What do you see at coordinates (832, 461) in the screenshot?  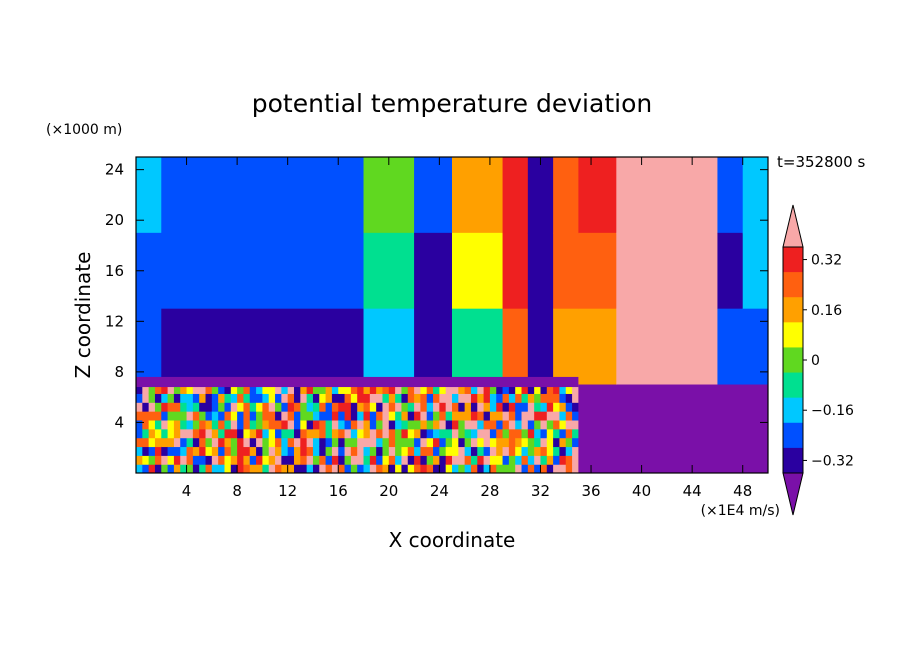 I see `colorbar-tick-label: −0.32` at bounding box center [832, 461].